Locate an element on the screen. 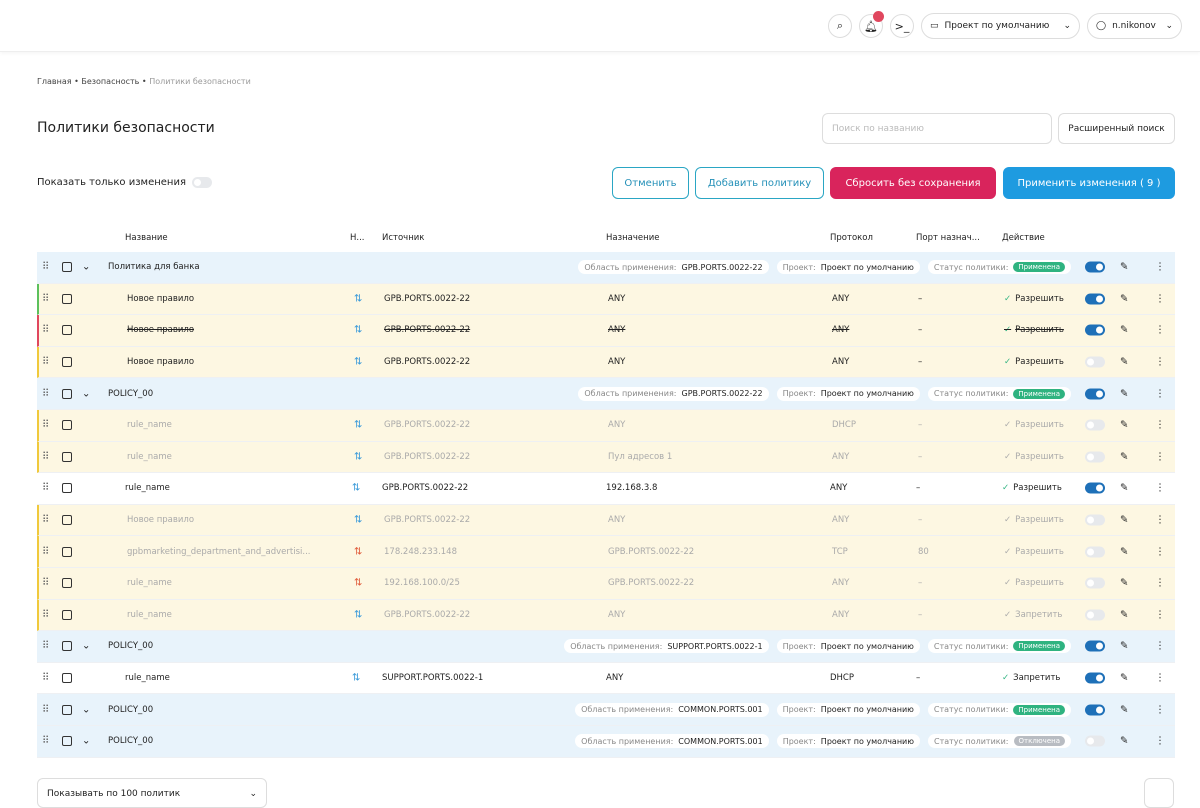  reset-button: Сбросить без сохранения is located at coordinates (913, 183).